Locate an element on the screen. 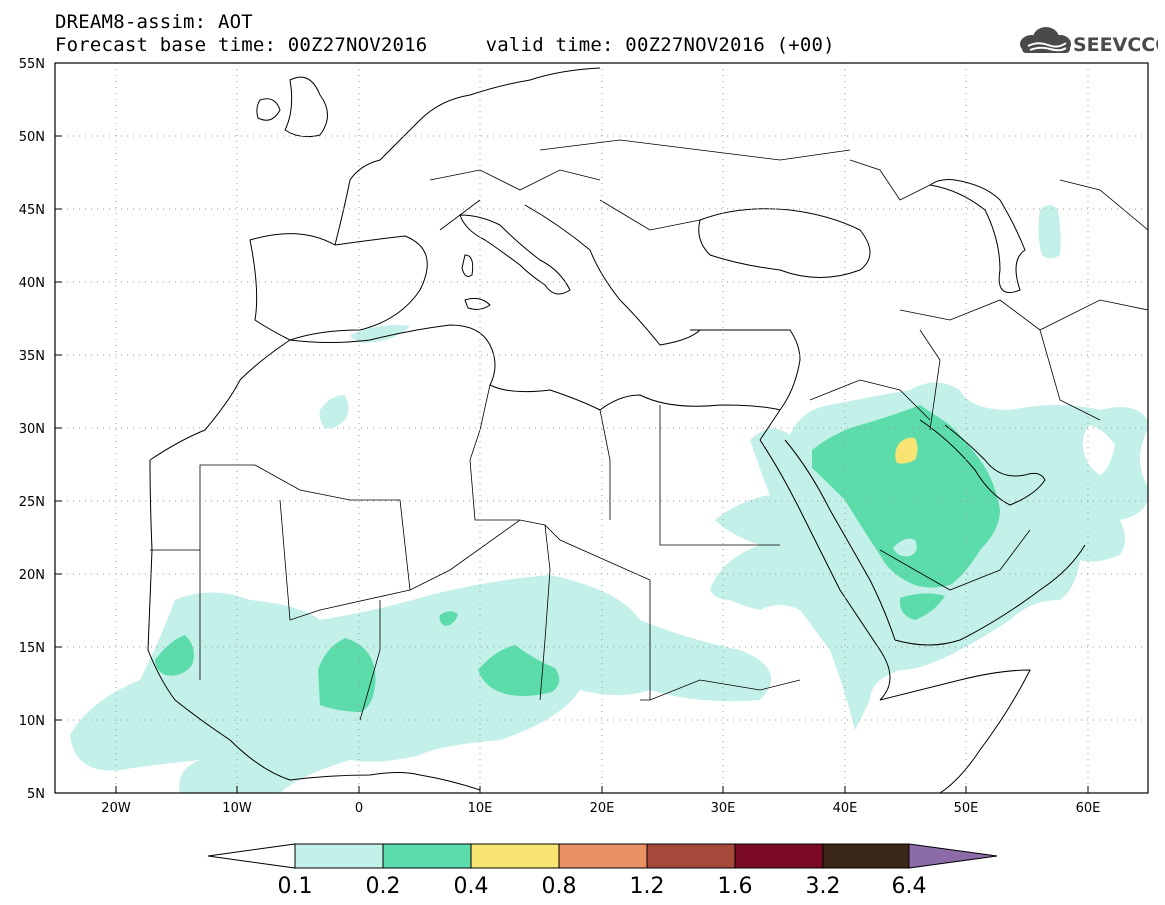 The height and width of the screenshot is (905, 1165). lon-label: 20E is located at coordinates (602, 808).